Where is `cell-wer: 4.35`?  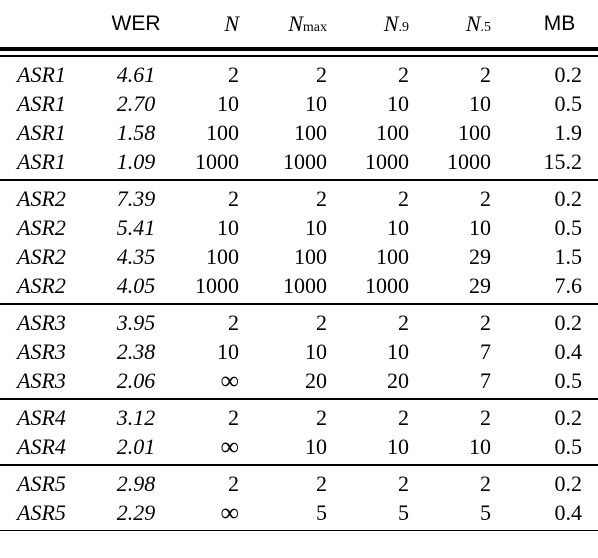 cell-wer: 4.35 is located at coordinates (136, 256).